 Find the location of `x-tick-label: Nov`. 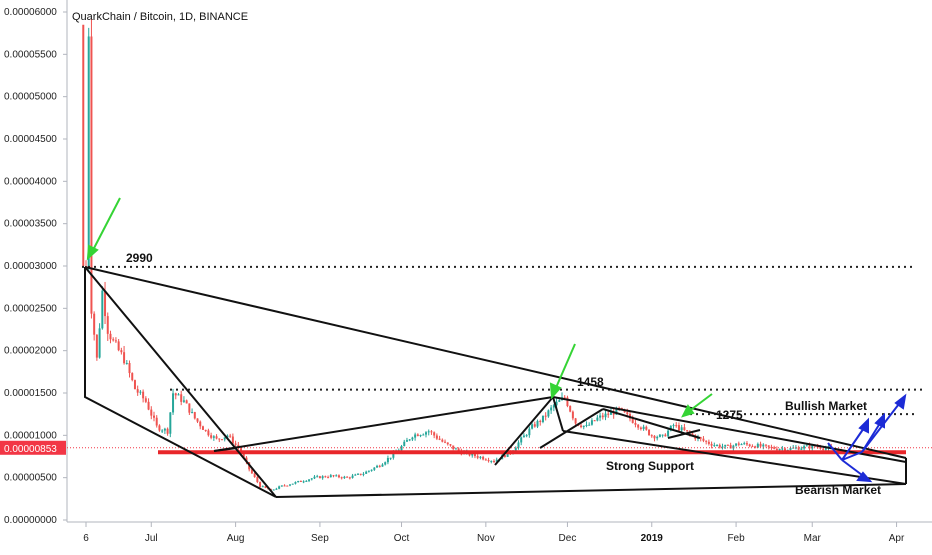

x-tick-label: Nov is located at coordinates (486, 538).